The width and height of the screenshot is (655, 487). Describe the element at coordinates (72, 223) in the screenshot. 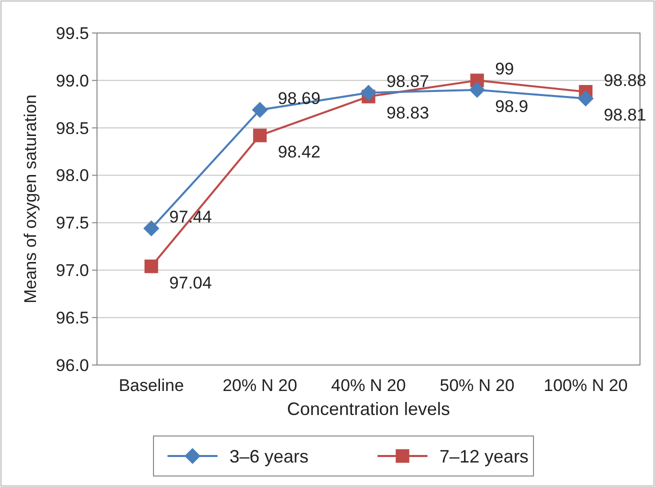

I see `y-tick-label: 97.5` at that location.